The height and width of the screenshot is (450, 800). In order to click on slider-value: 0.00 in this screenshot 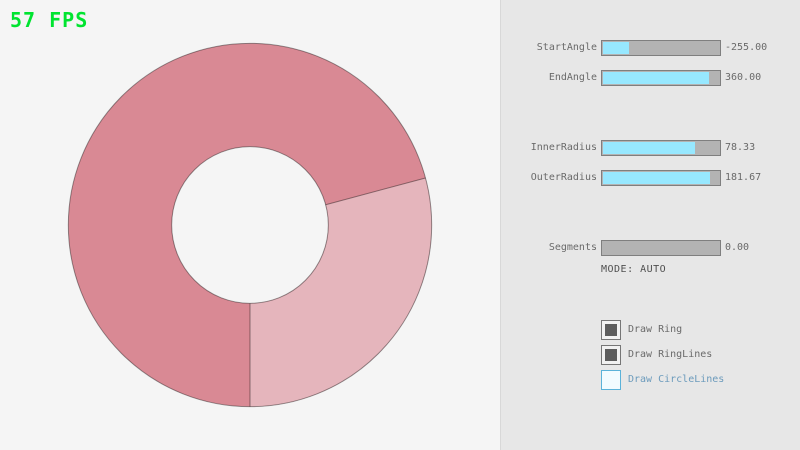, I will do `click(737, 247)`.